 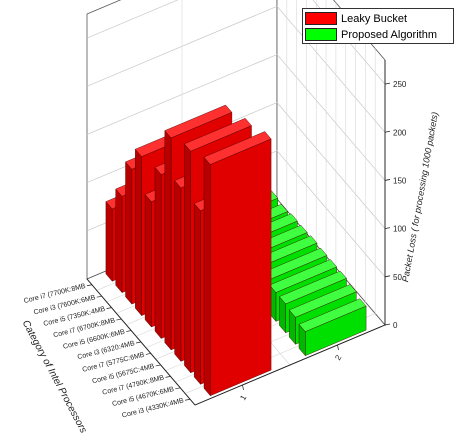 What do you see at coordinates (400, 84) in the screenshot?
I see `z-tick-label: 250` at bounding box center [400, 84].